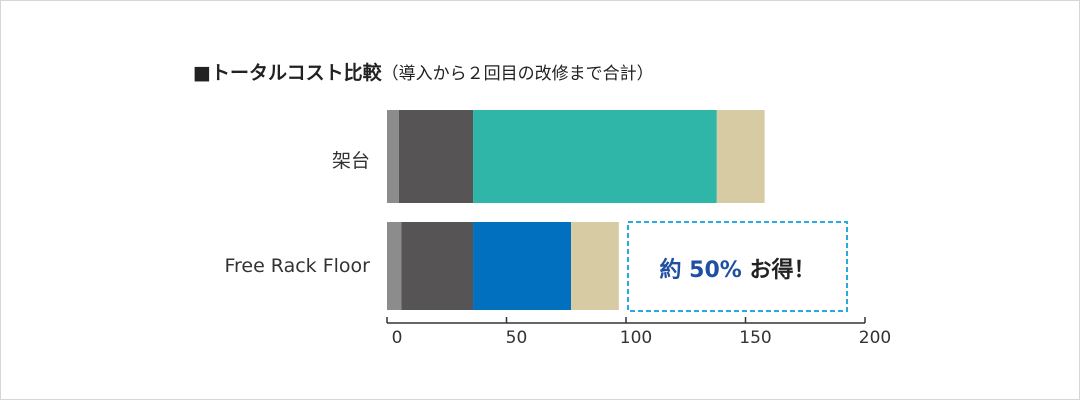  I want to click on savings-callout-text: 約 50% お得！, so click(737, 268).